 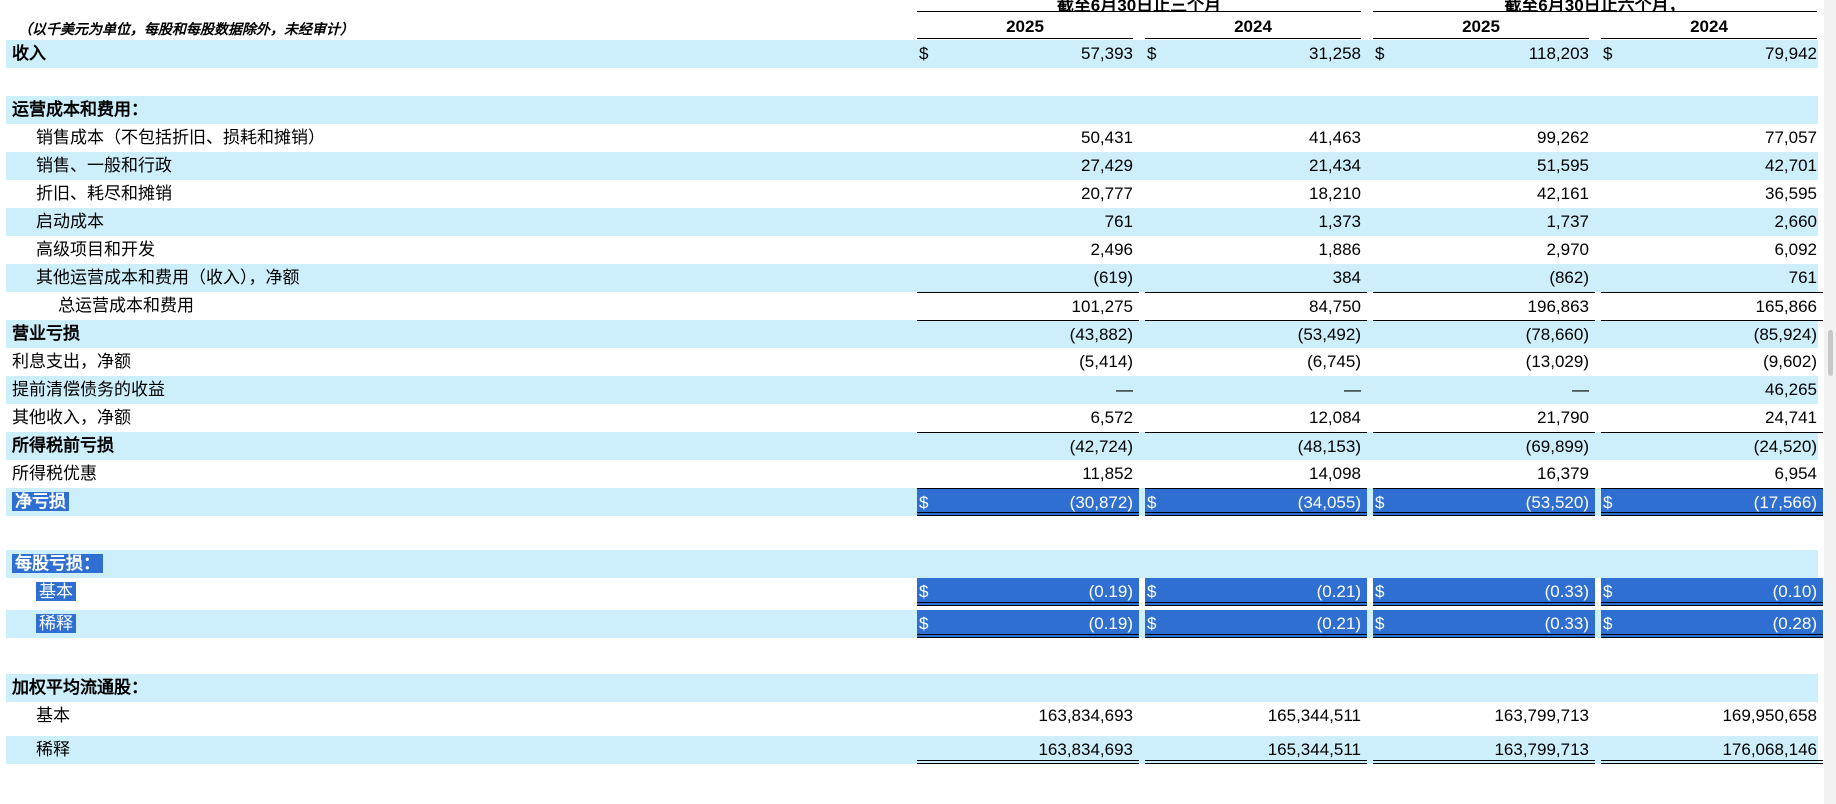 What do you see at coordinates (1712, 306) in the screenshot?
I see `value-cell: 165,866` at bounding box center [1712, 306].